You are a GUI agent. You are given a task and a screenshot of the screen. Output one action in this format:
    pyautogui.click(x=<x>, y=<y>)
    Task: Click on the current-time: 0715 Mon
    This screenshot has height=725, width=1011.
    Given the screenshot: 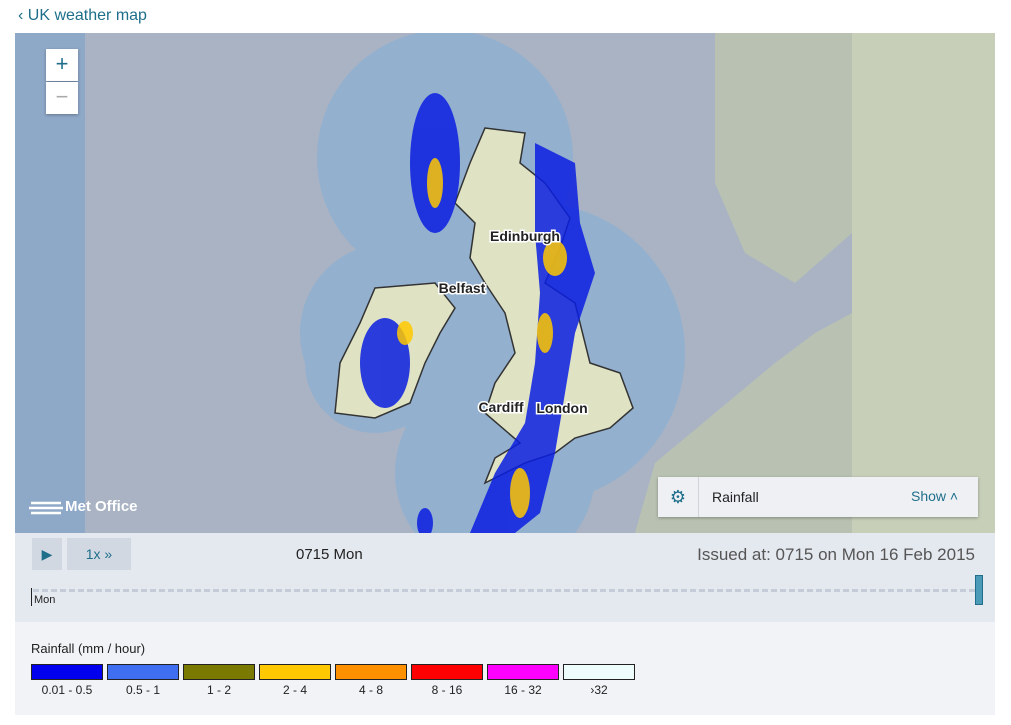 What is the action you would take?
    pyautogui.click(x=329, y=554)
    